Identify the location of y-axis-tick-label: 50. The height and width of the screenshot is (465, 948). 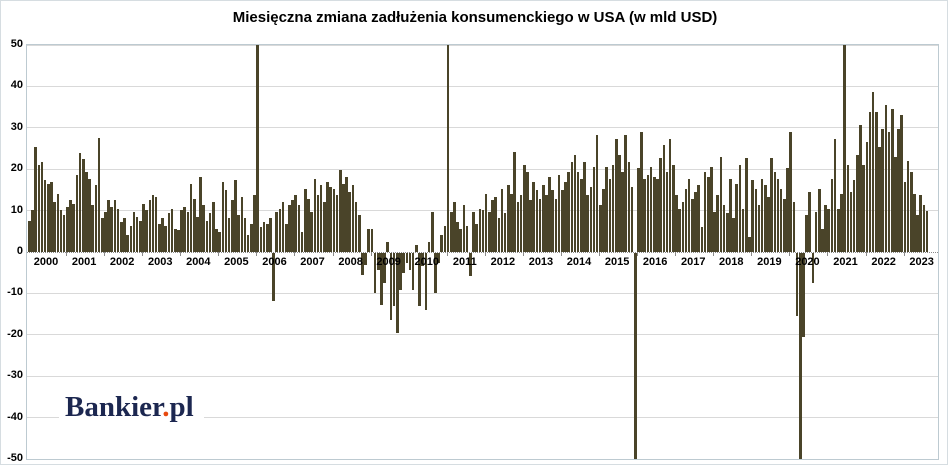
(16, 44).